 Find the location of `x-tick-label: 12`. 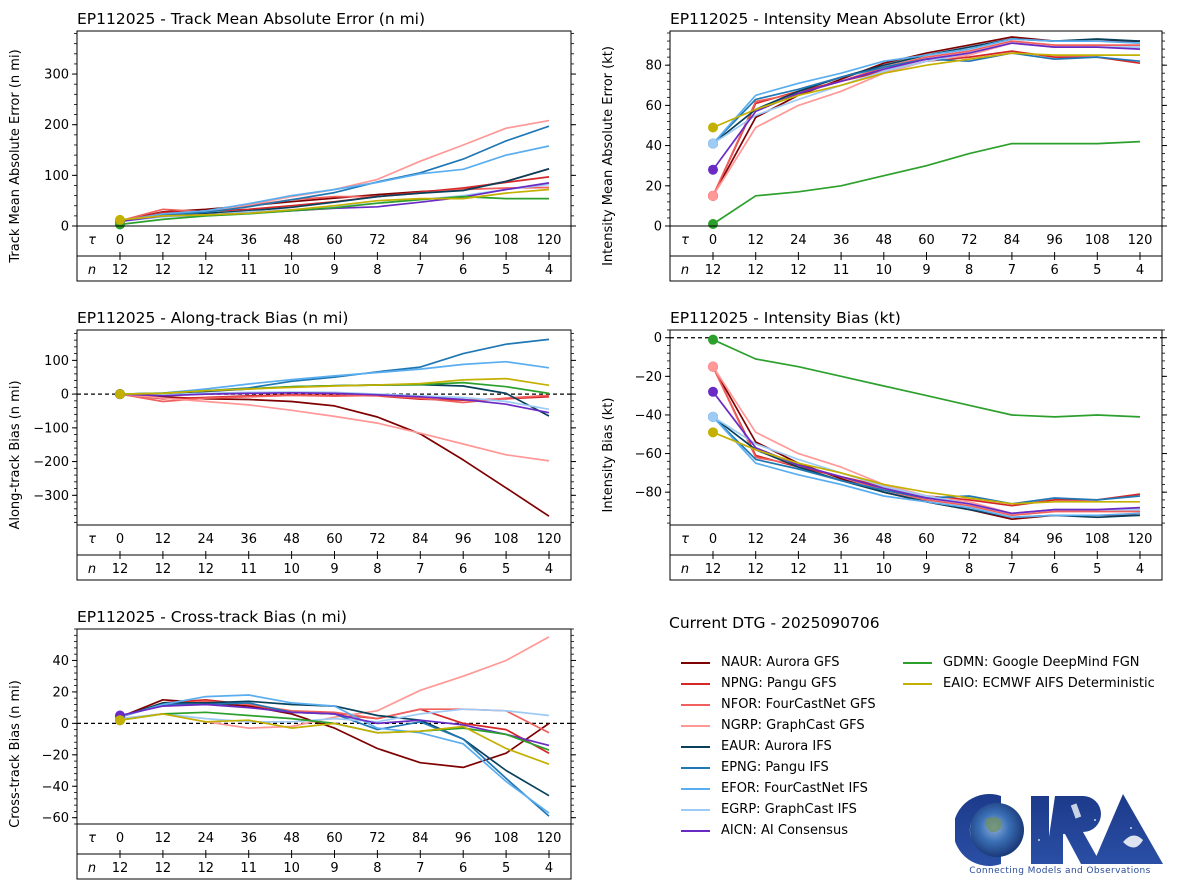

x-tick-label: 12 is located at coordinates (163, 838).